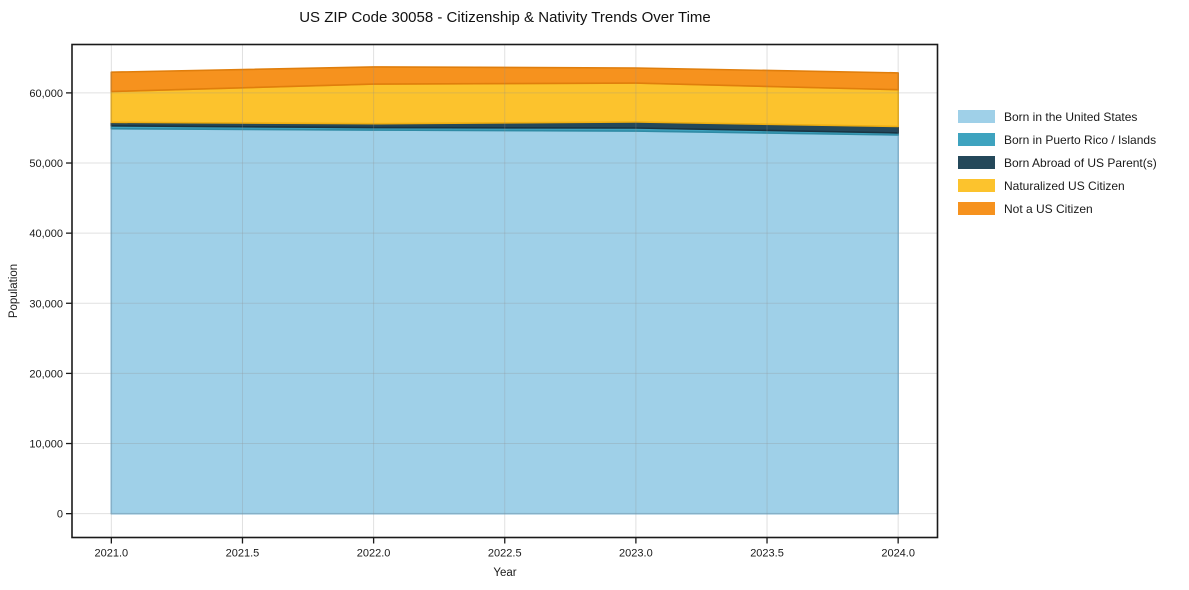 The height and width of the screenshot is (590, 1189). I want to click on area-not-us-citizen, so click(504, 79).